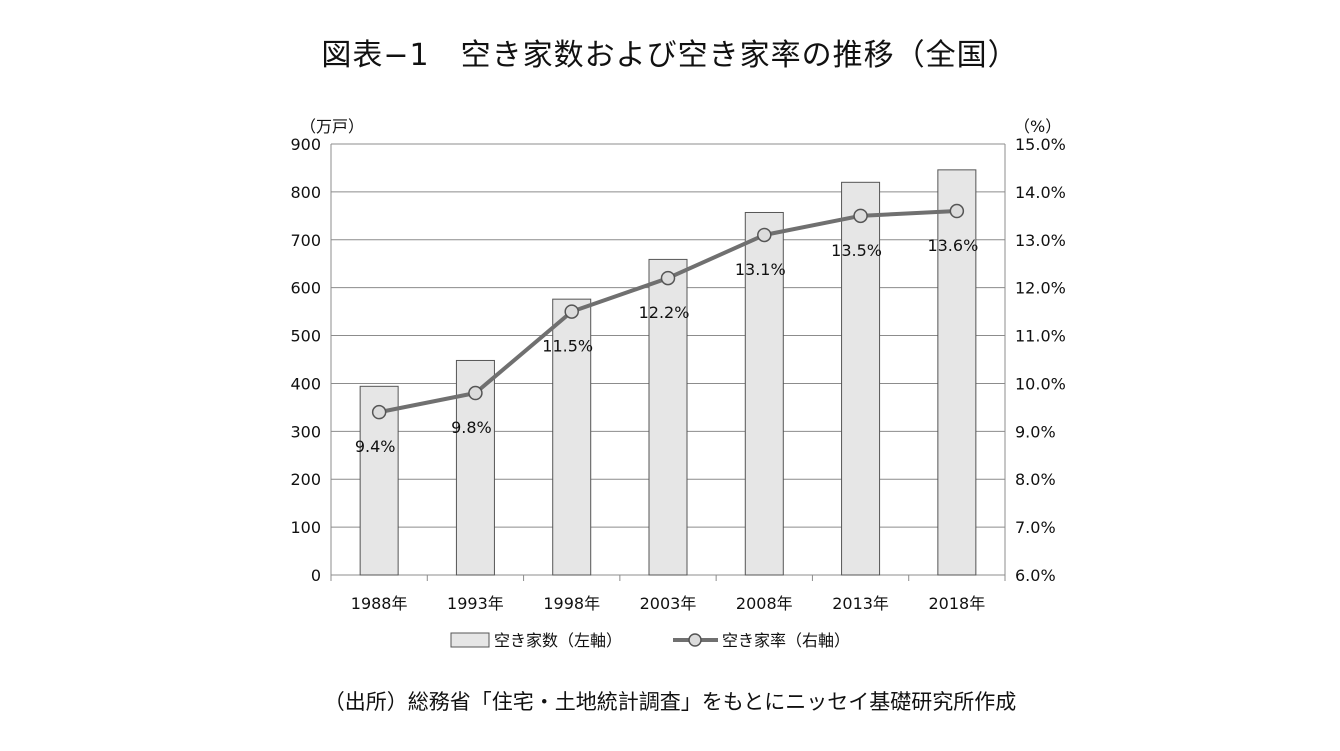 Image resolution: width=1340 pixels, height=751 pixels. Describe the element at coordinates (956, 603) in the screenshot. I see `x-axis-tick-label: 2018年` at that location.